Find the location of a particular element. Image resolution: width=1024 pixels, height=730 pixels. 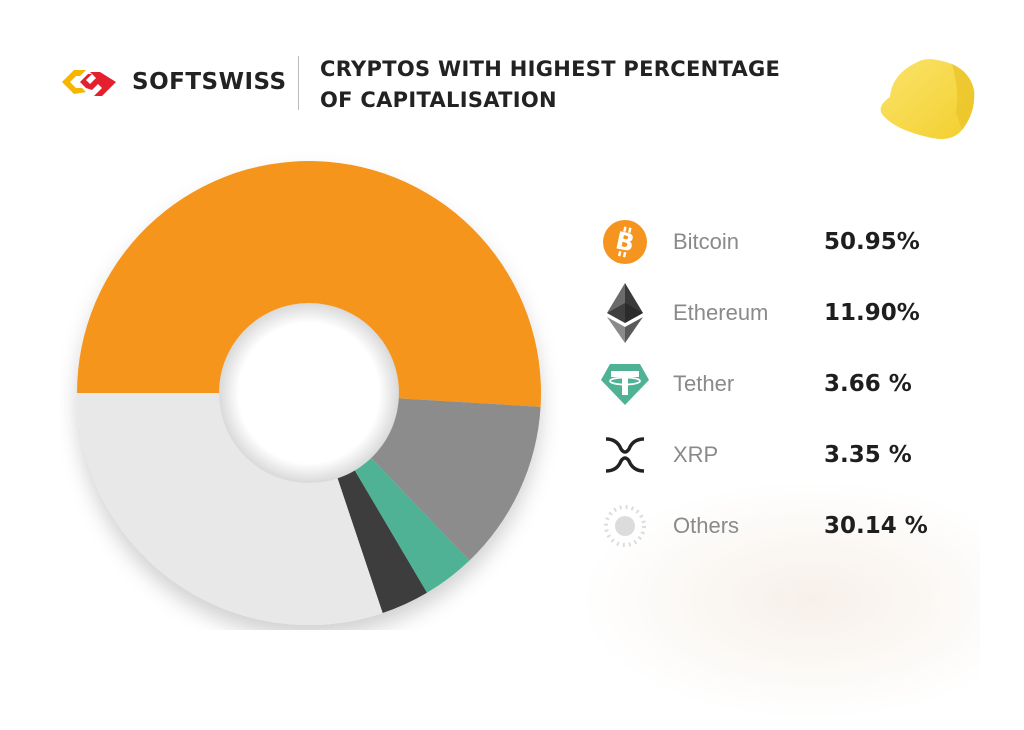

legend-value: 3.66 % is located at coordinates (868, 384).